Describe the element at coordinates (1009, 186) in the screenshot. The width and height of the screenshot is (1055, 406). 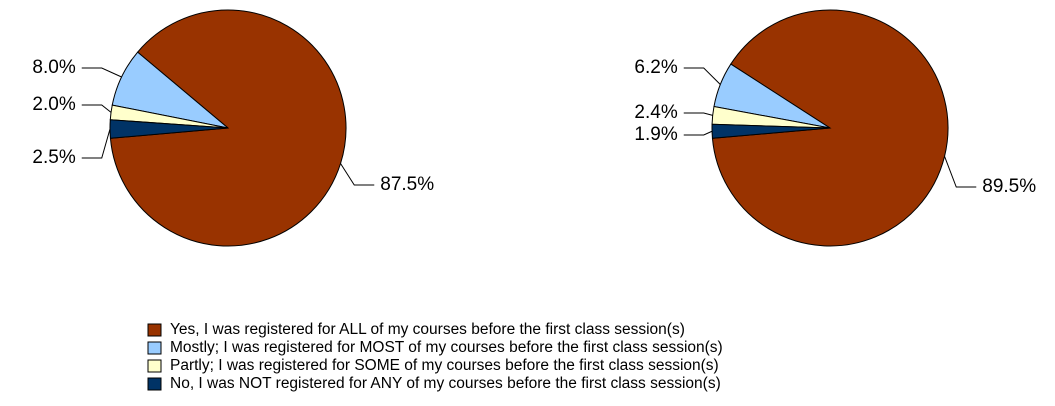
I see `data-label: 89.5%` at that location.